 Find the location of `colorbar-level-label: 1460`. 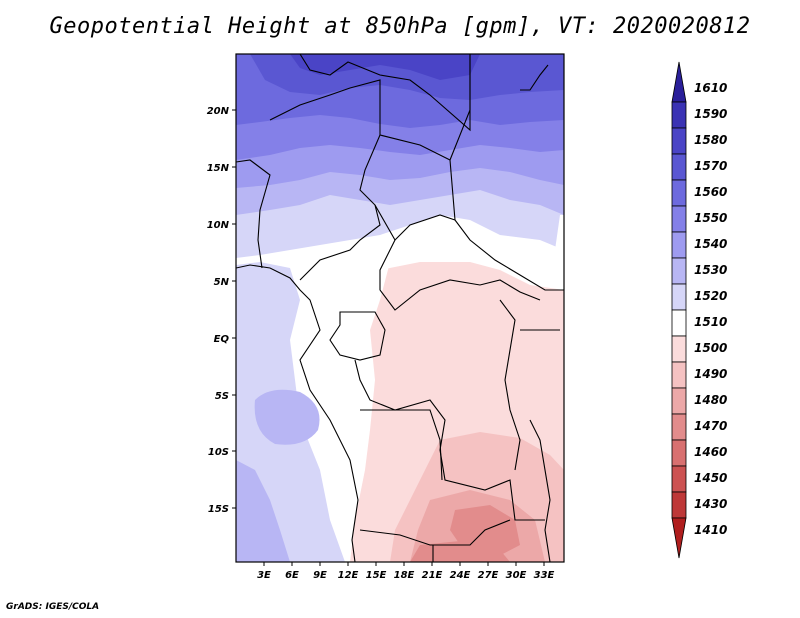

colorbar-level-label: 1460 is located at coordinates (710, 452).